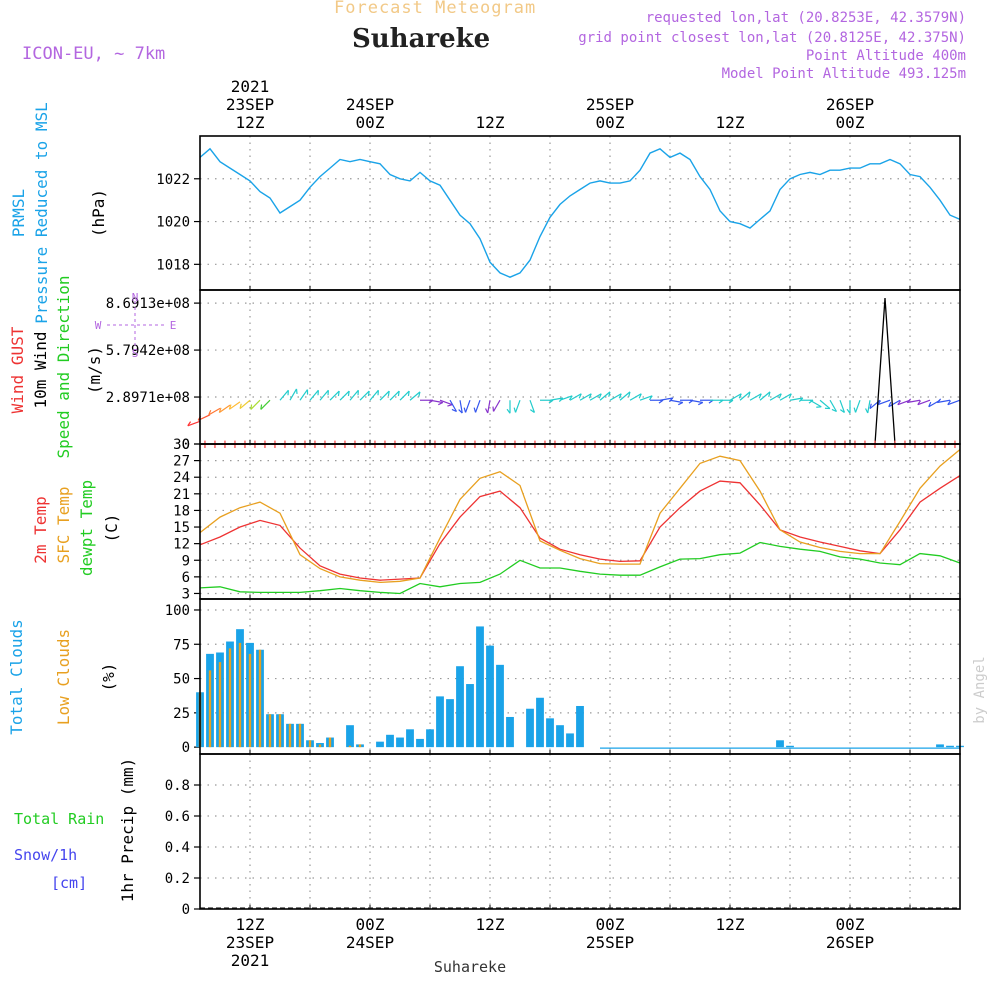  I want to click on credit-watermark: by Angel, so click(980, 689).